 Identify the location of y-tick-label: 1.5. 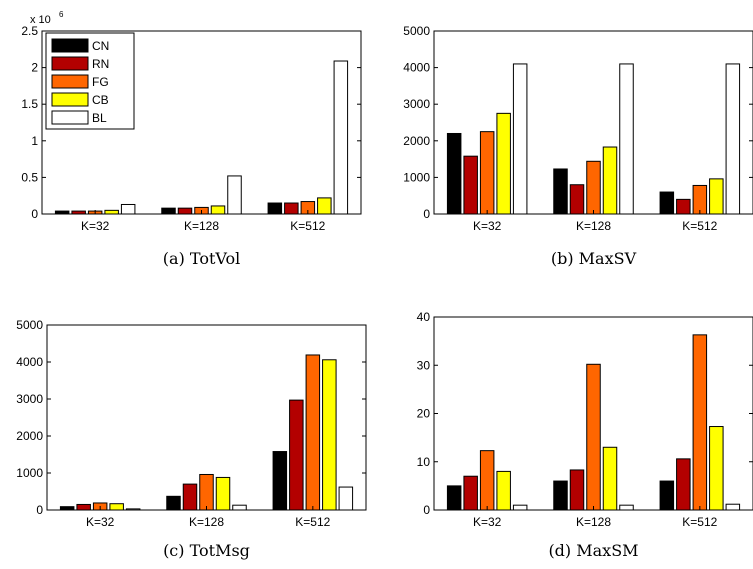
(29, 104).